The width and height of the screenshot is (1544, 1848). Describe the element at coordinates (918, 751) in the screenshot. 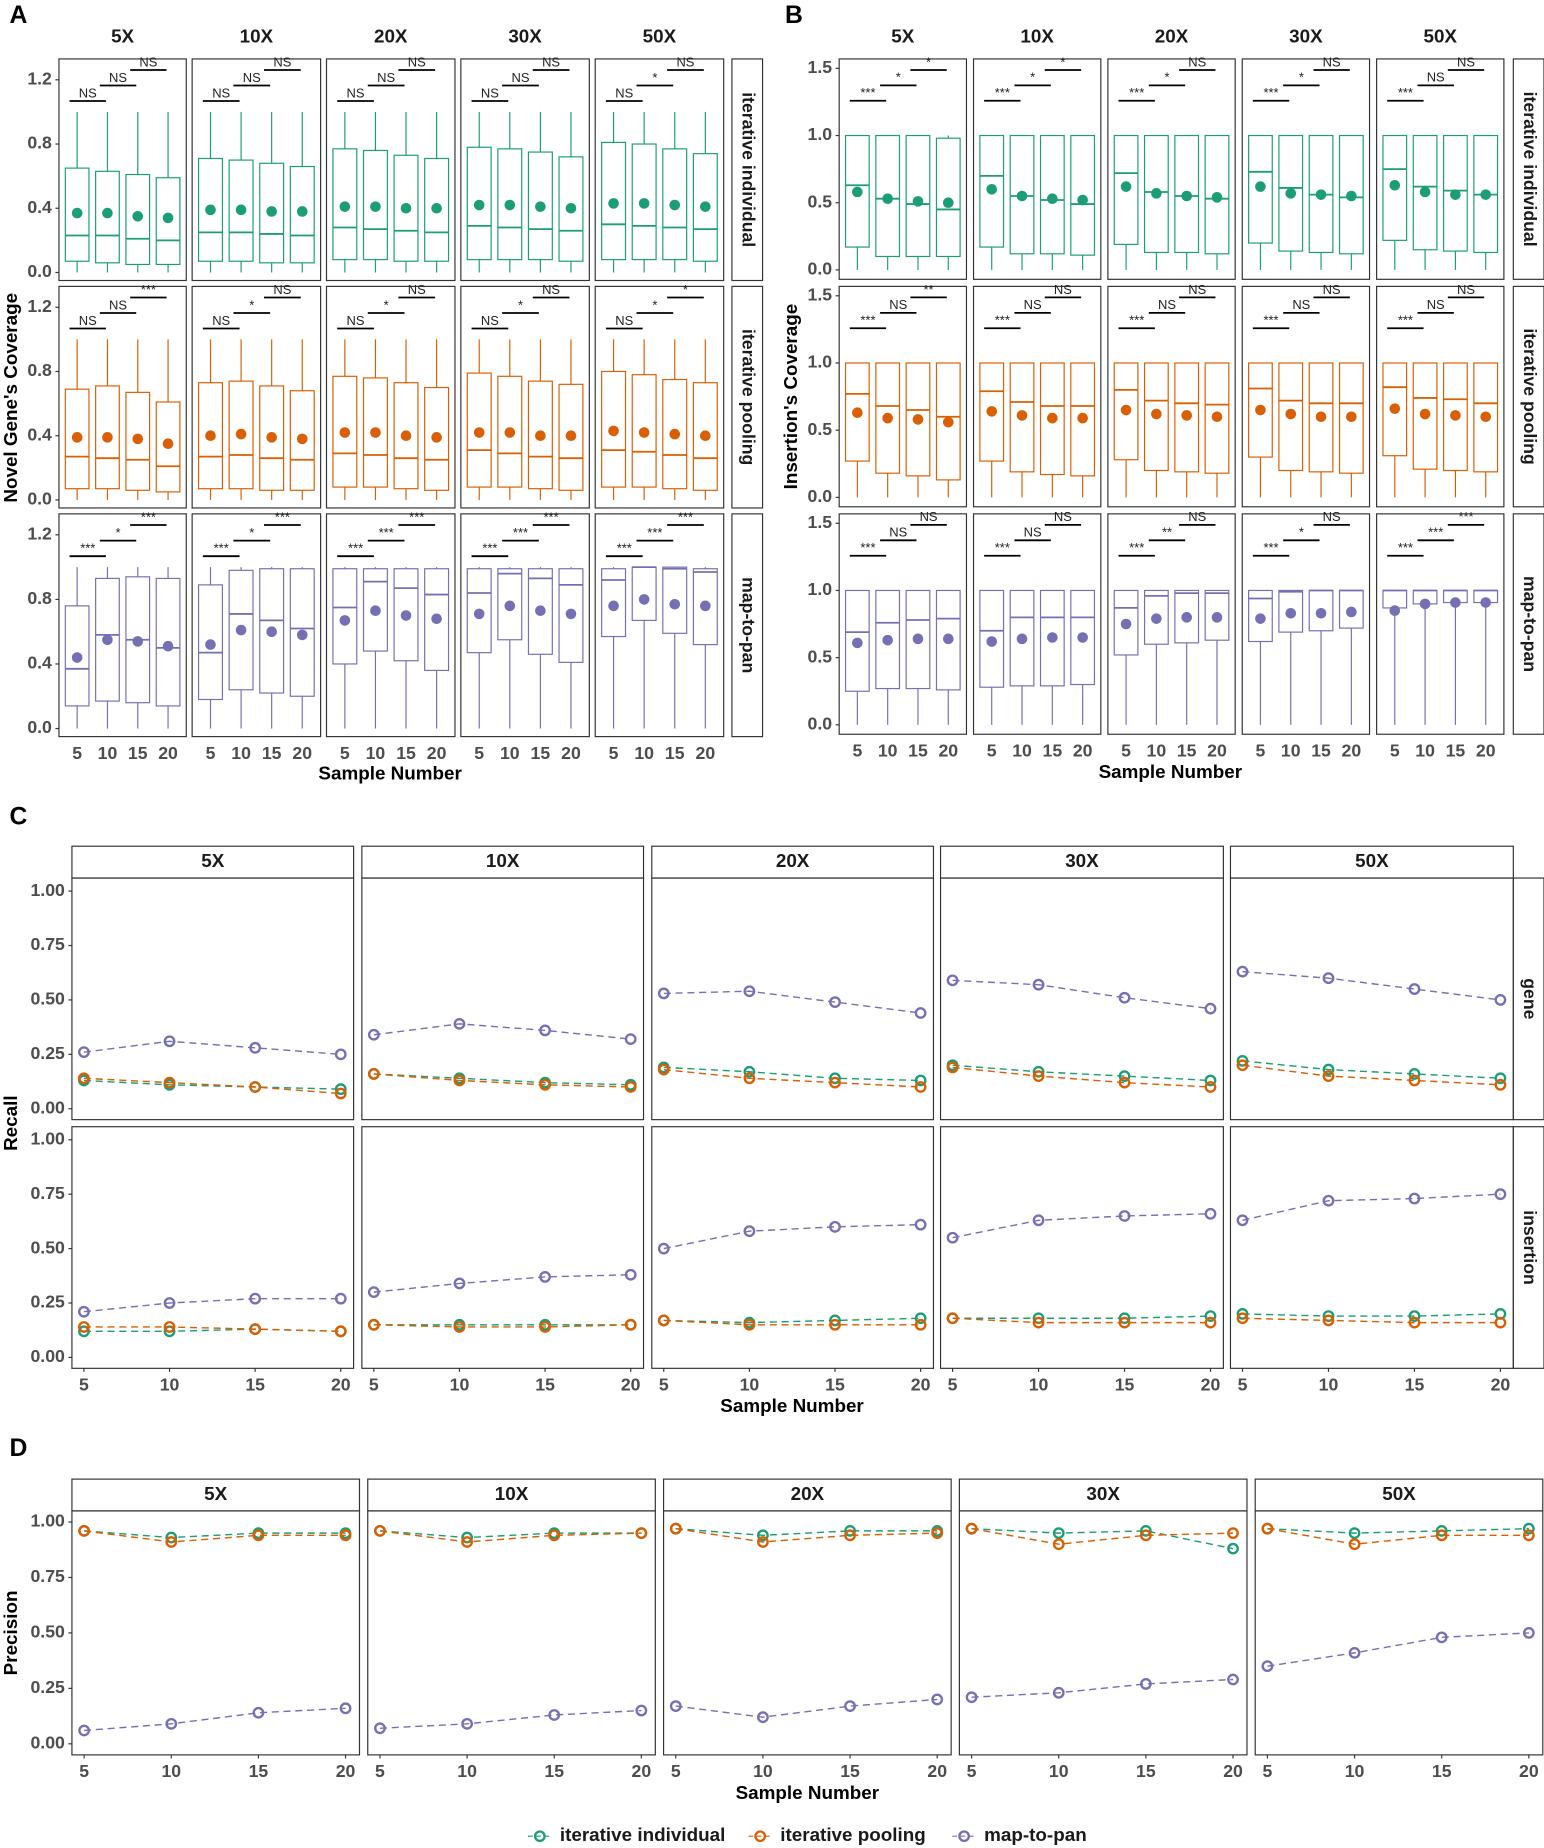

I see `x-tick-label: 15` at that location.